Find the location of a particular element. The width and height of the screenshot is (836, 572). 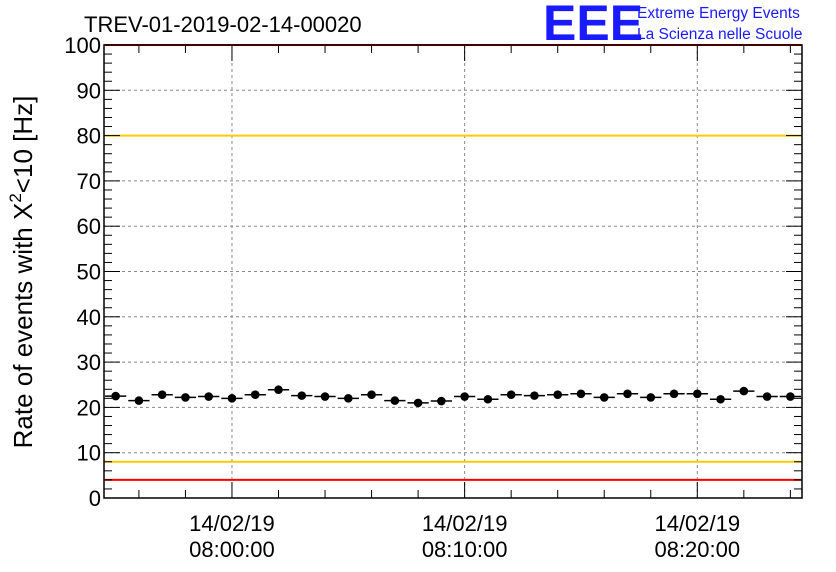

x-tick-time: 08:00:00 is located at coordinates (232, 549).